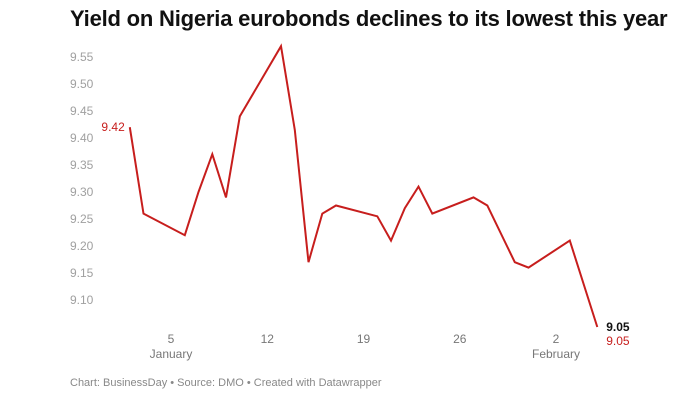 The width and height of the screenshot is (700, 400). What do you see at coordinates (82, 219) in the screenshot?
I see `y-tick-label: 9.25` at bounding box center [82, 219].